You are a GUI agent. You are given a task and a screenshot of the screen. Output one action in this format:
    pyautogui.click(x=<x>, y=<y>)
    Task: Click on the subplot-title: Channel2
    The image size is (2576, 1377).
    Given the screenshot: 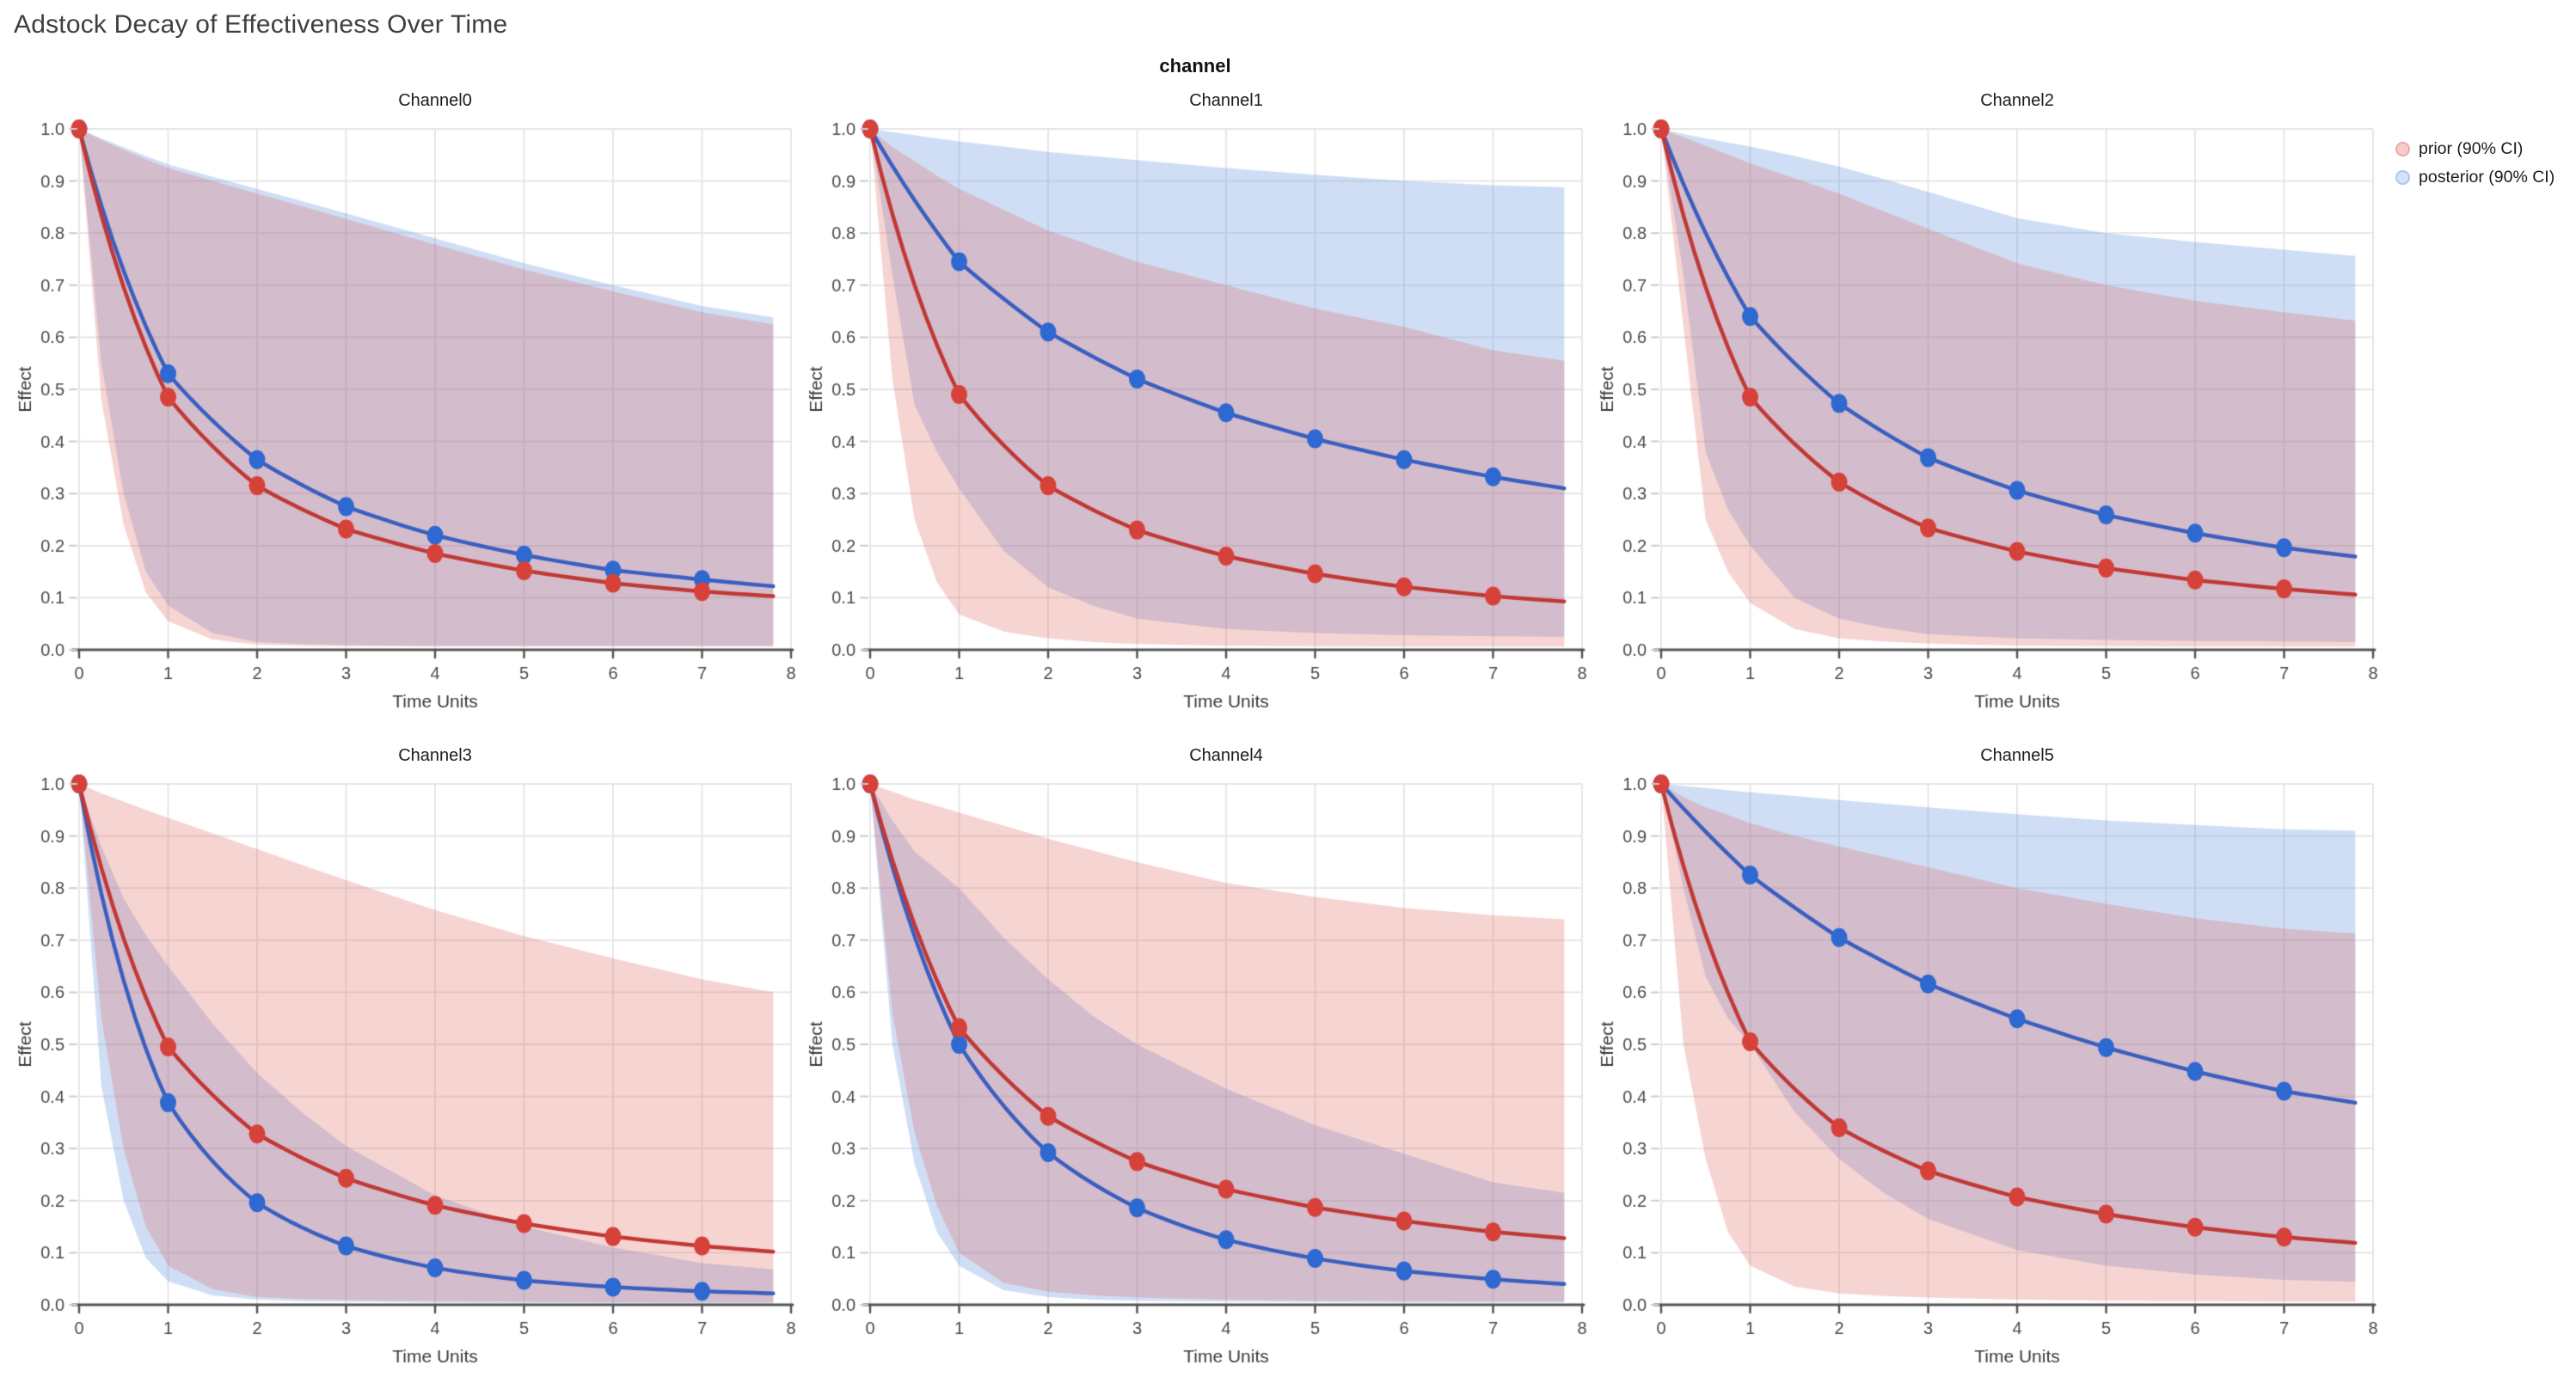 What is the action you would take?
    pyautogui.click(x=2017, y=101)
    